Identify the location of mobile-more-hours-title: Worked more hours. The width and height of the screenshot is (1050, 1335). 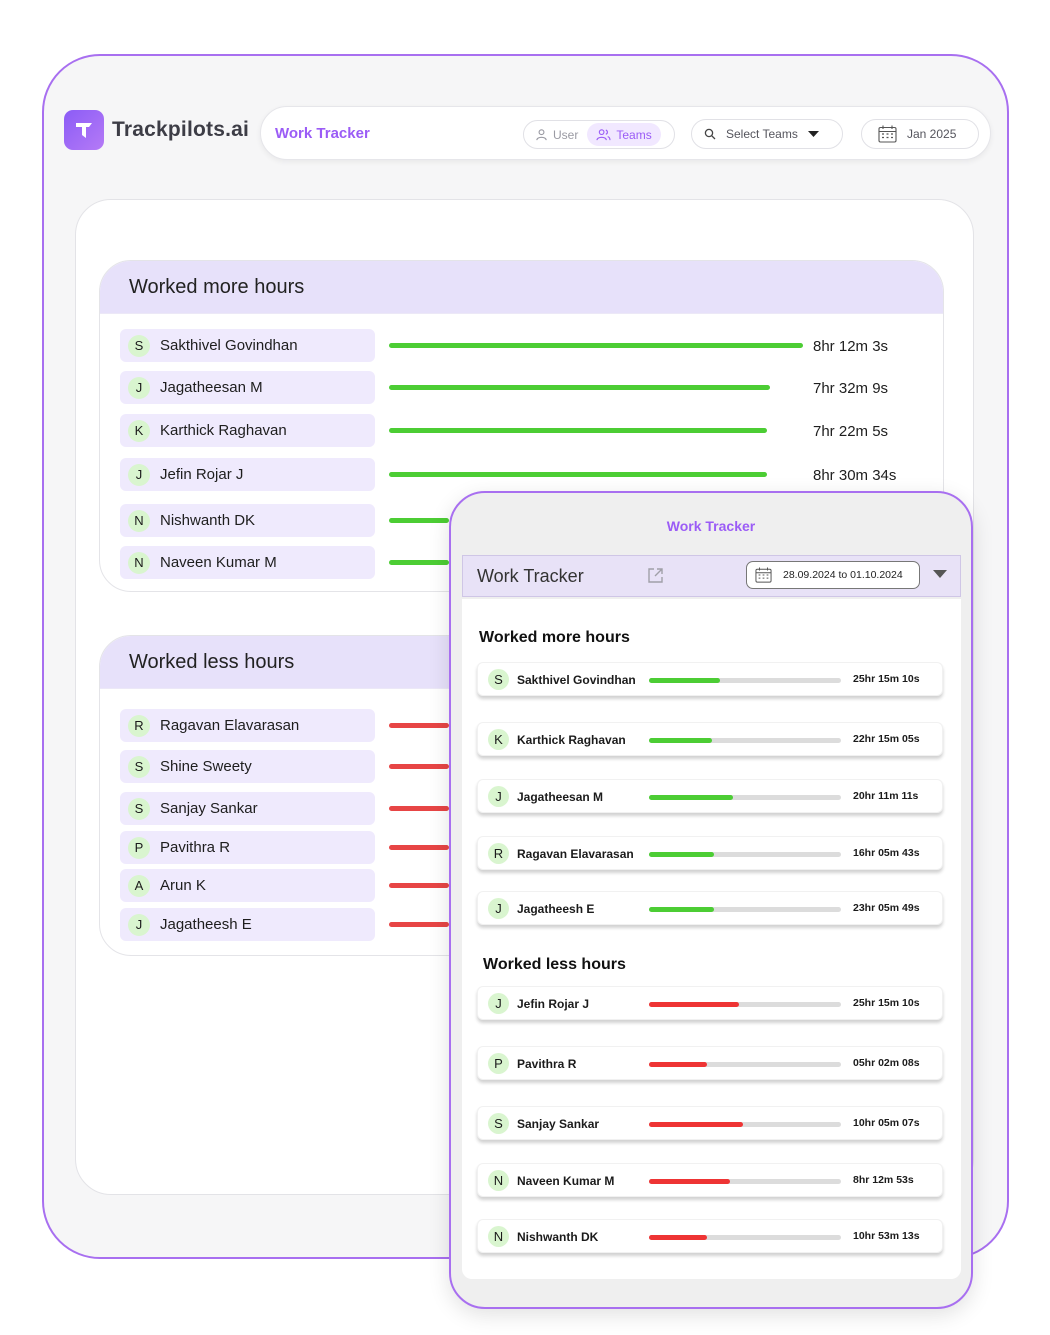
(554, 637).